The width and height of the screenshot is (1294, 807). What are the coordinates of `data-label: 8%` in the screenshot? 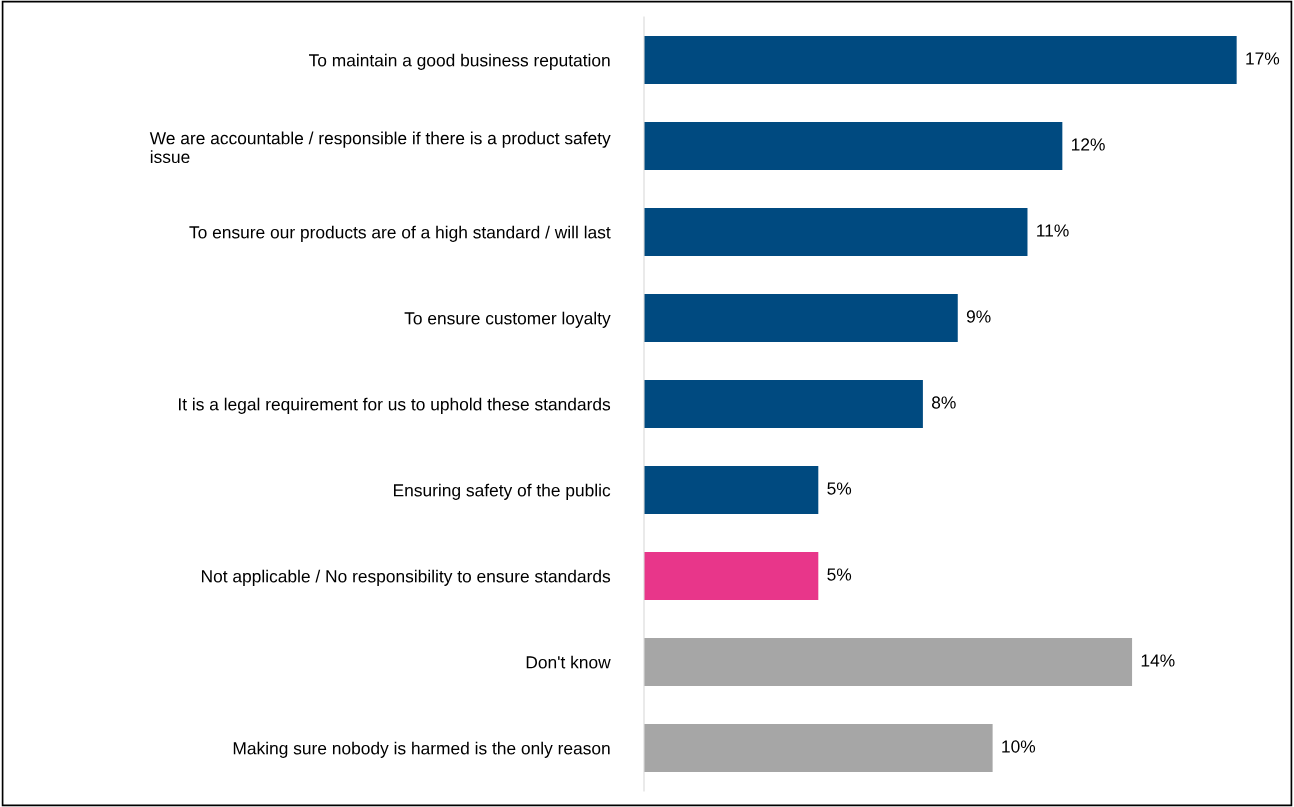 It's located at (943, 402).